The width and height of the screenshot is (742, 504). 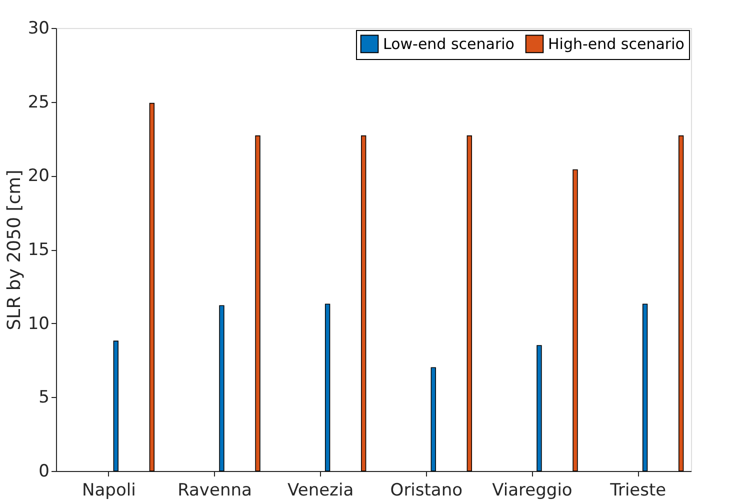 I want to click on y-tick-label: 0, so click(x=44, y=472).